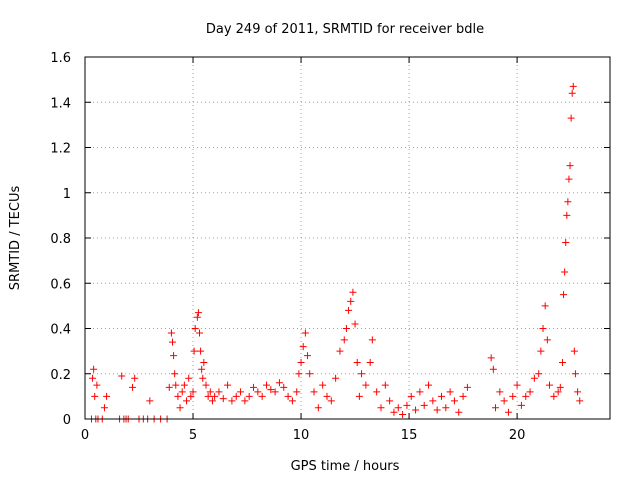 This screenshot has height=480, width=640. Describe the element at coordinates (67, 420) in the screenshot. I see `y-tick-label: 0` at that location.